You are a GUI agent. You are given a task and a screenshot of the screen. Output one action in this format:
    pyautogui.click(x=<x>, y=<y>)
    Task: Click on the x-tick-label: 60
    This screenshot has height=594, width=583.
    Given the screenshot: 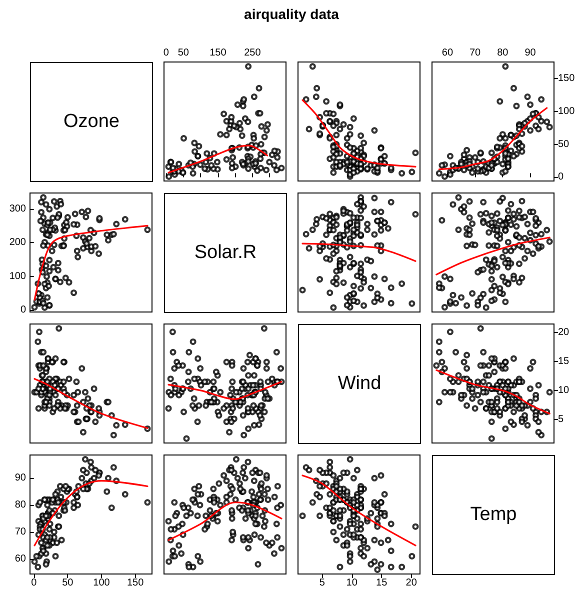 What is the action you would take?
    pyautogui.click(x=448, y=53)
    